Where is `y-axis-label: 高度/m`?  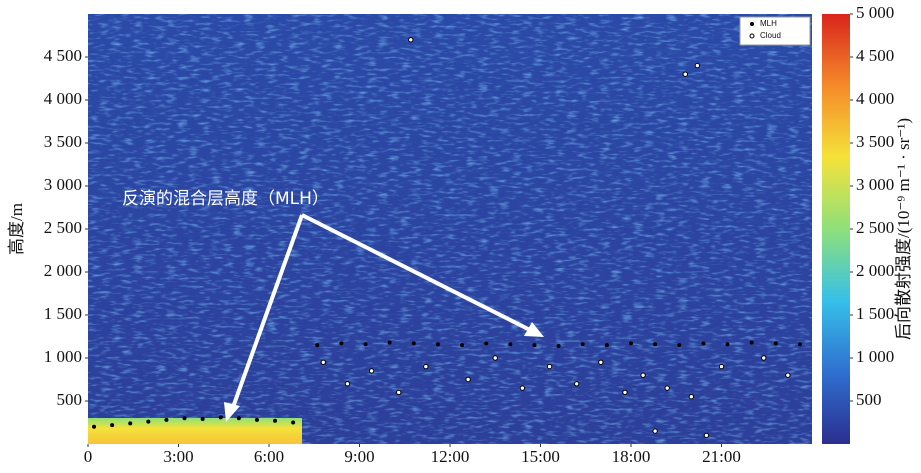 y-axis-label: 高度/m is located at coordinates (16, 229).